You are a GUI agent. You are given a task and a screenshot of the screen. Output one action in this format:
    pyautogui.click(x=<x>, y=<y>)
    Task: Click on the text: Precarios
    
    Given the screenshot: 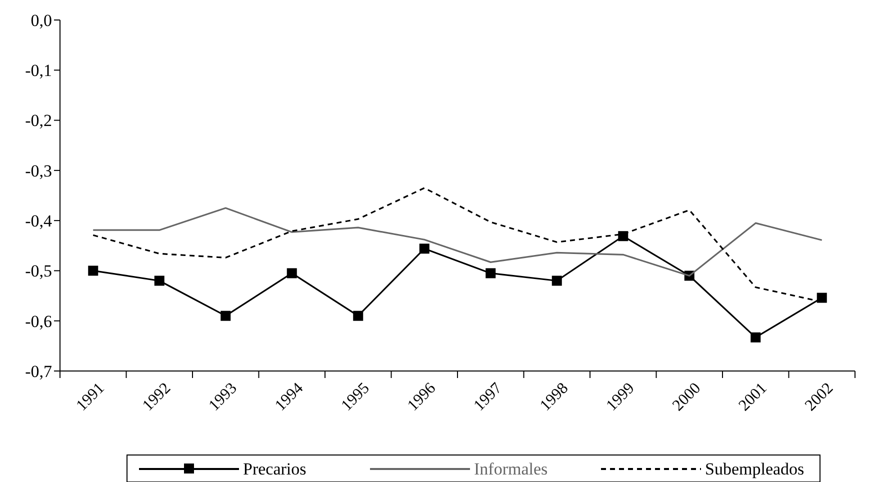 What is the action you would take?
    pyautogui.click(x=274, y=468)
    